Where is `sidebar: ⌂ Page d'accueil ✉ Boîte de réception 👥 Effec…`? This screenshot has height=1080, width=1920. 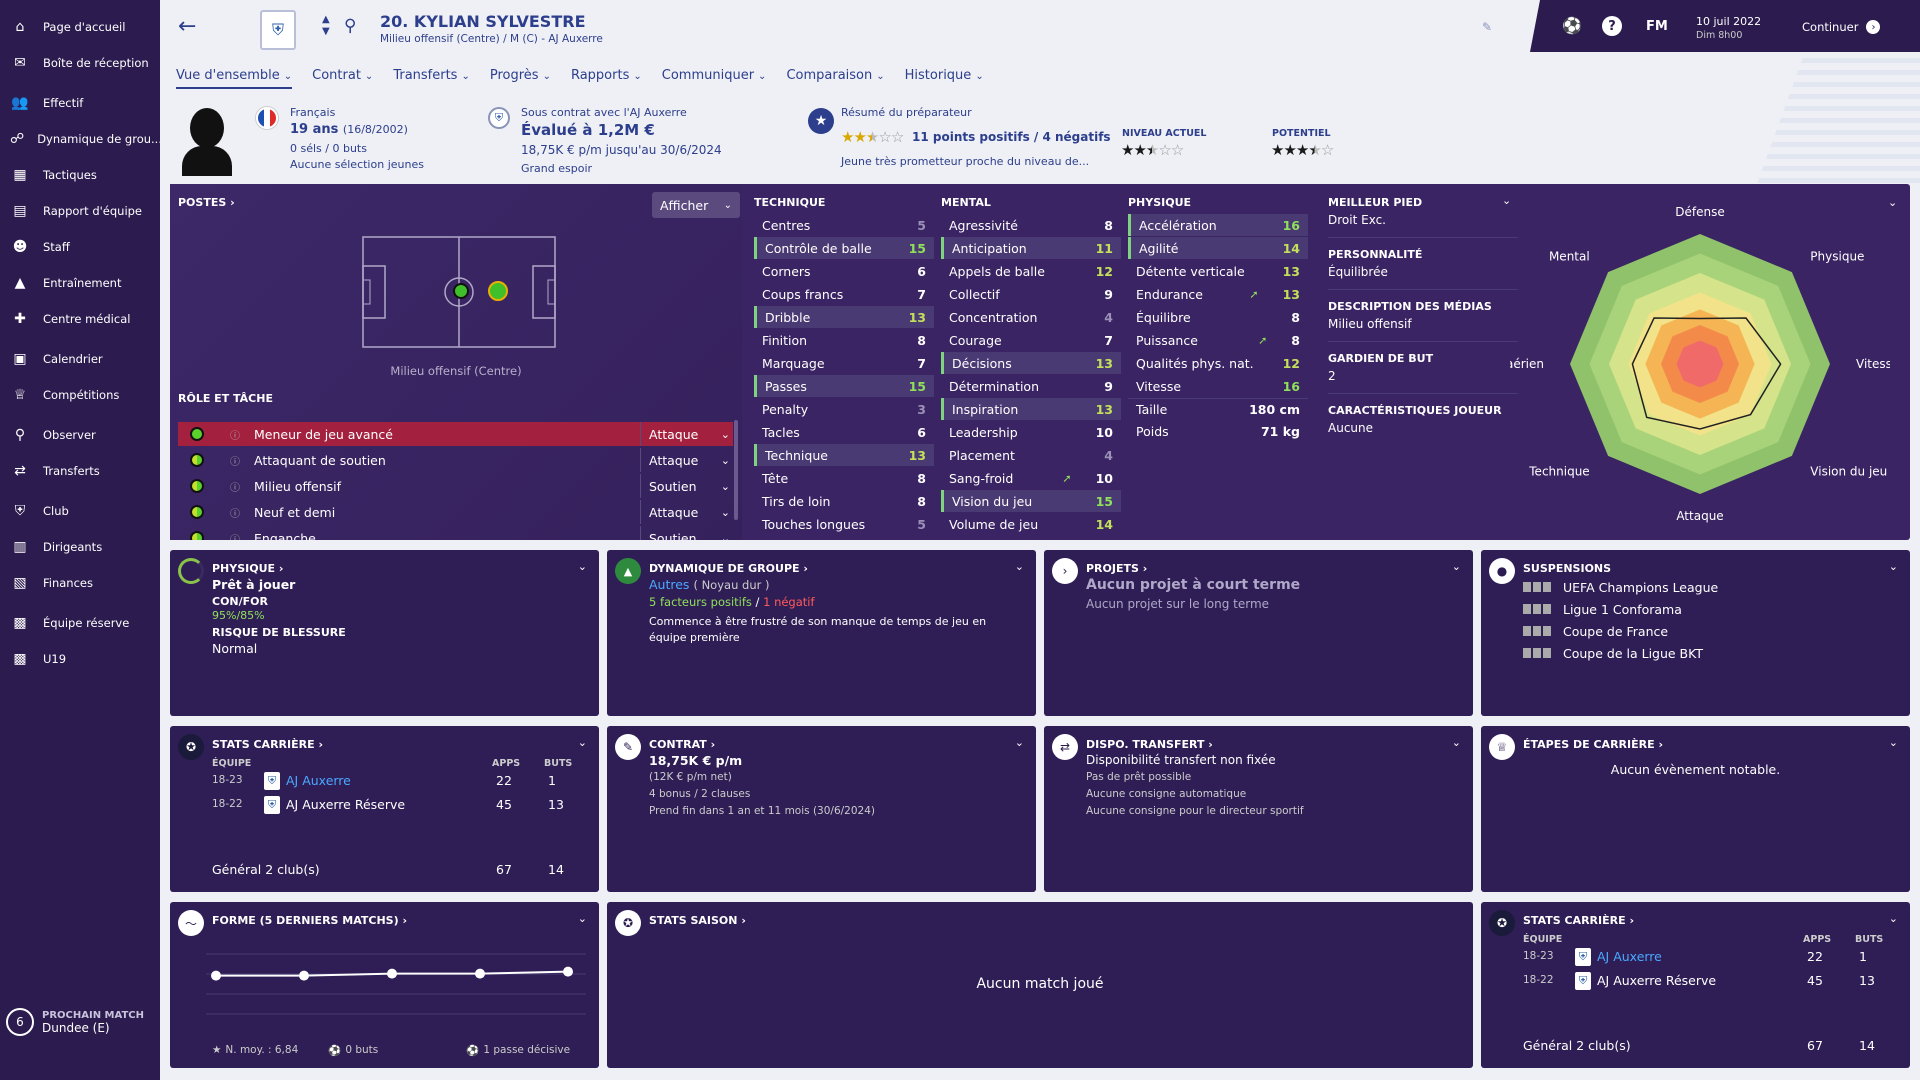
sidebar: ⌂ Page d'accueil ✉ Boîte de réception 👥 Effec… is located at coordinates (80, 540).